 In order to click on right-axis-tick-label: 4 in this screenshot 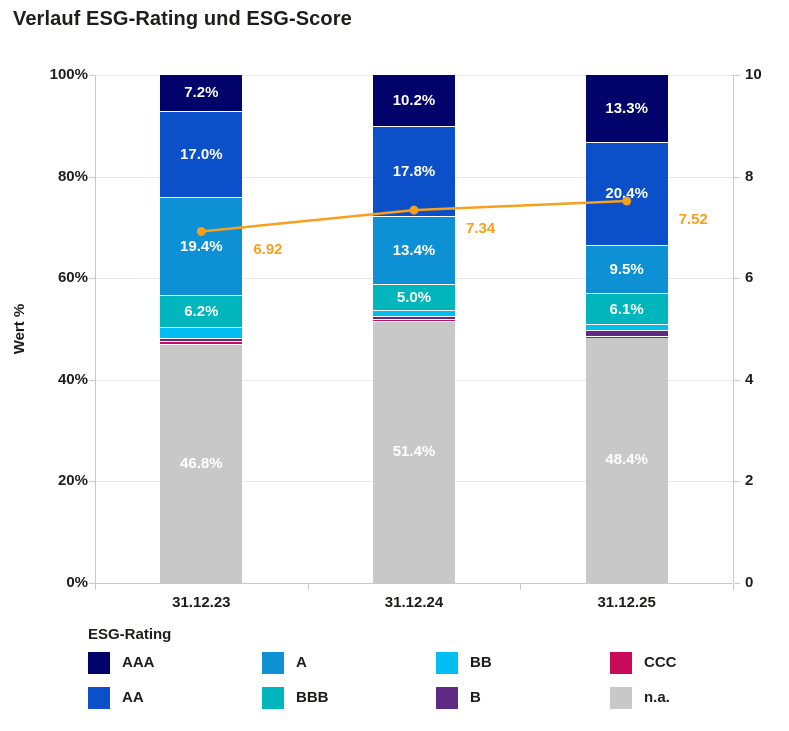, I will do `click(749, 379)`.